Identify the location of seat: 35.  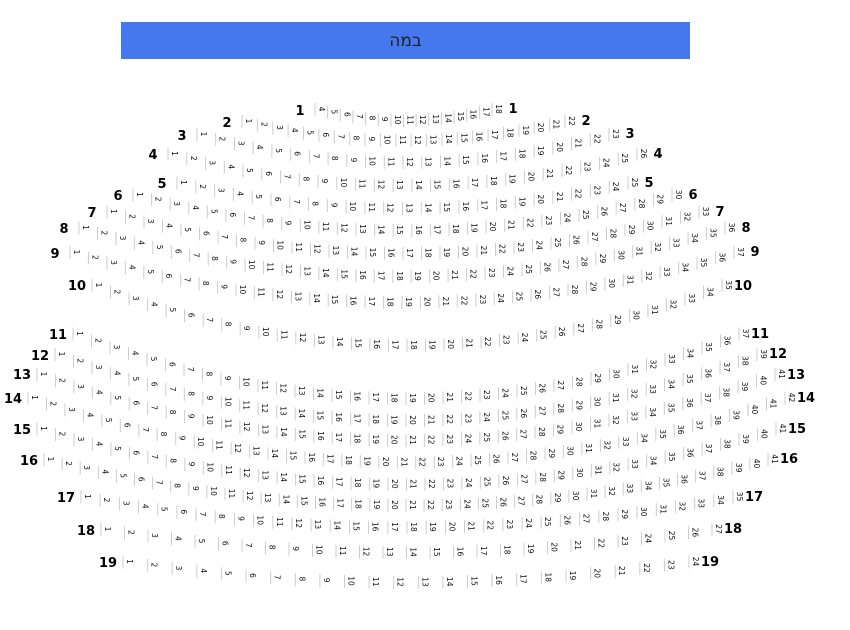
(712, 233).